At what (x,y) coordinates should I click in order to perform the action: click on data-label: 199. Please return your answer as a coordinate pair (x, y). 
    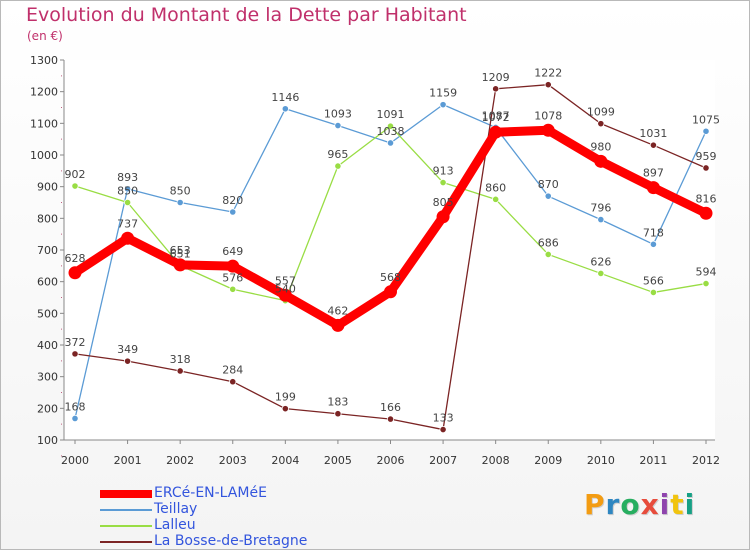
    Looking at the image, I should click on (285, 397).